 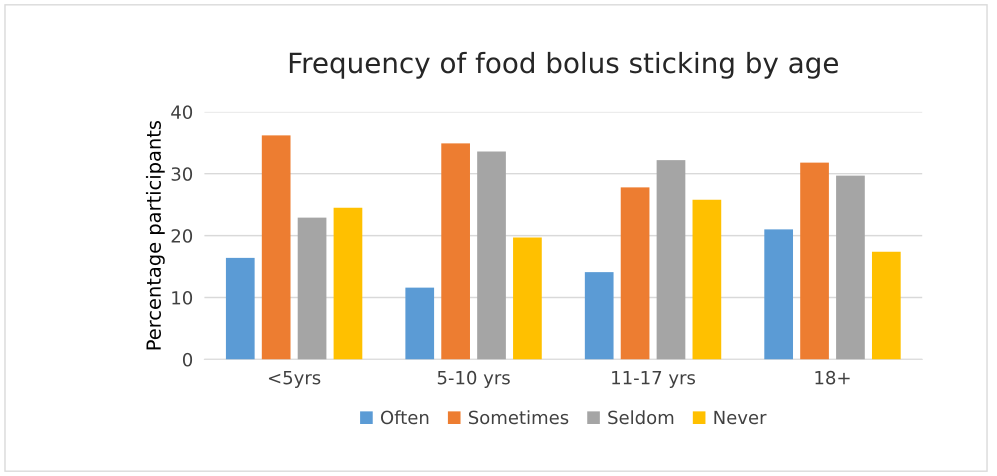 I want to click on legend-label: Often, so click(x=404, y=417).